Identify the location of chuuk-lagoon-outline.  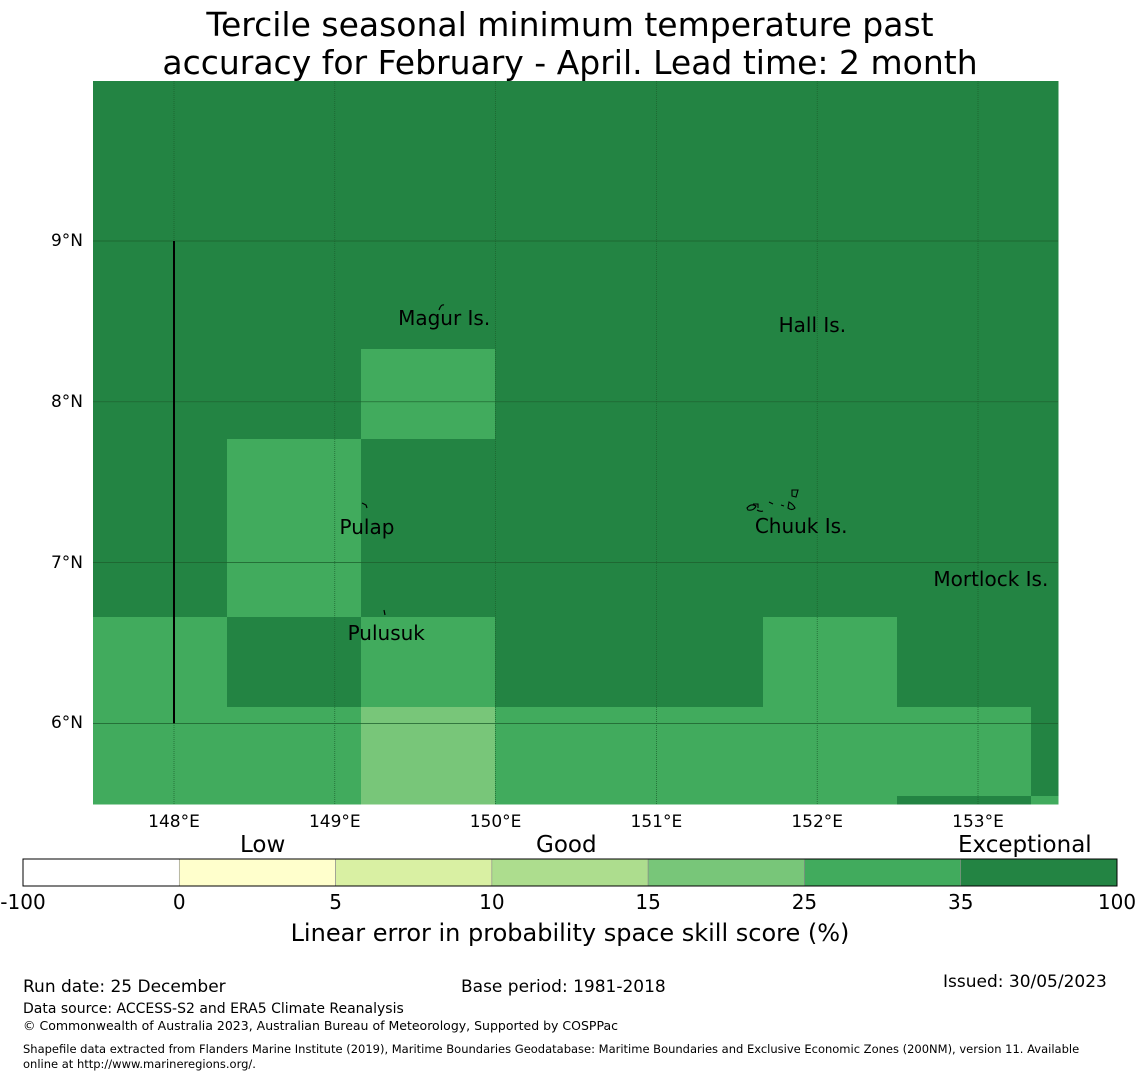
(772, 500).